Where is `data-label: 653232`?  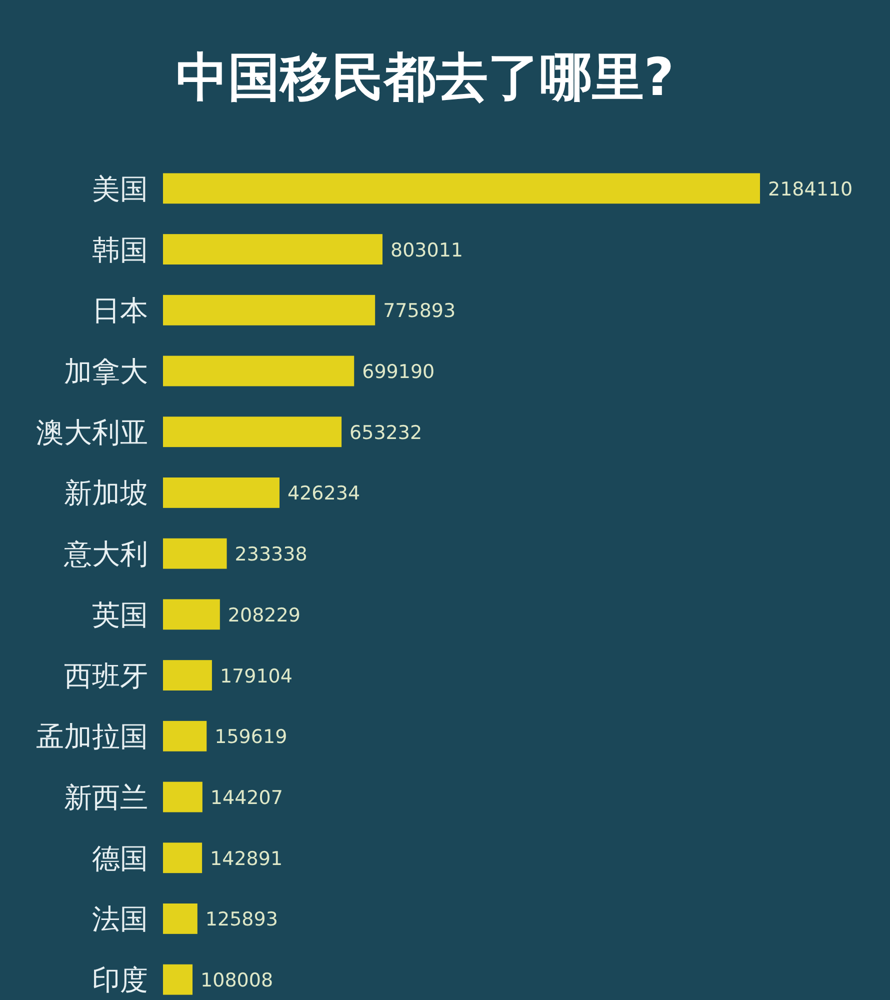 data-label: 653232 is located at coordinates (386, 433).